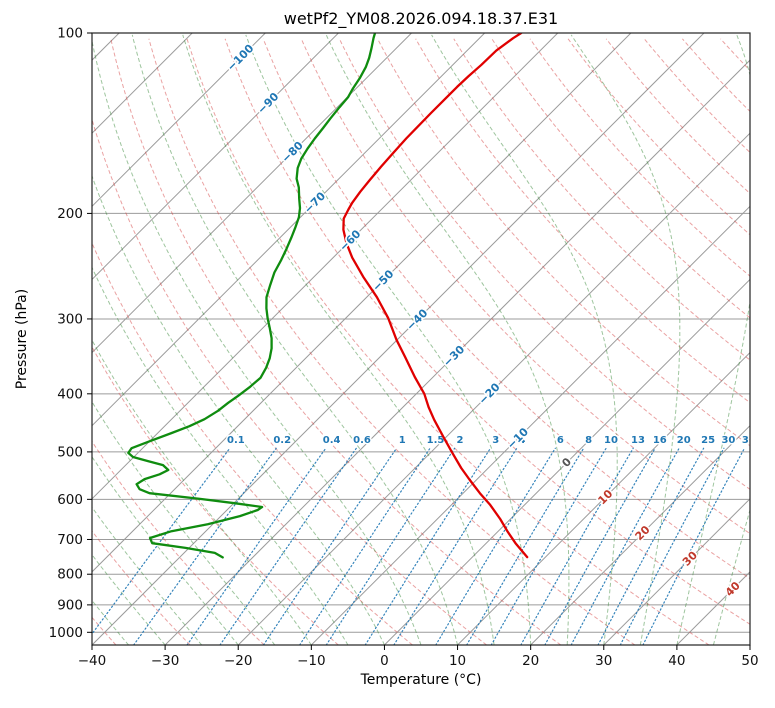  What do you see at coordinates (66, 633) in the screenshot?
I see `y-tick-label: 1000` at bounding box center [66, 633].